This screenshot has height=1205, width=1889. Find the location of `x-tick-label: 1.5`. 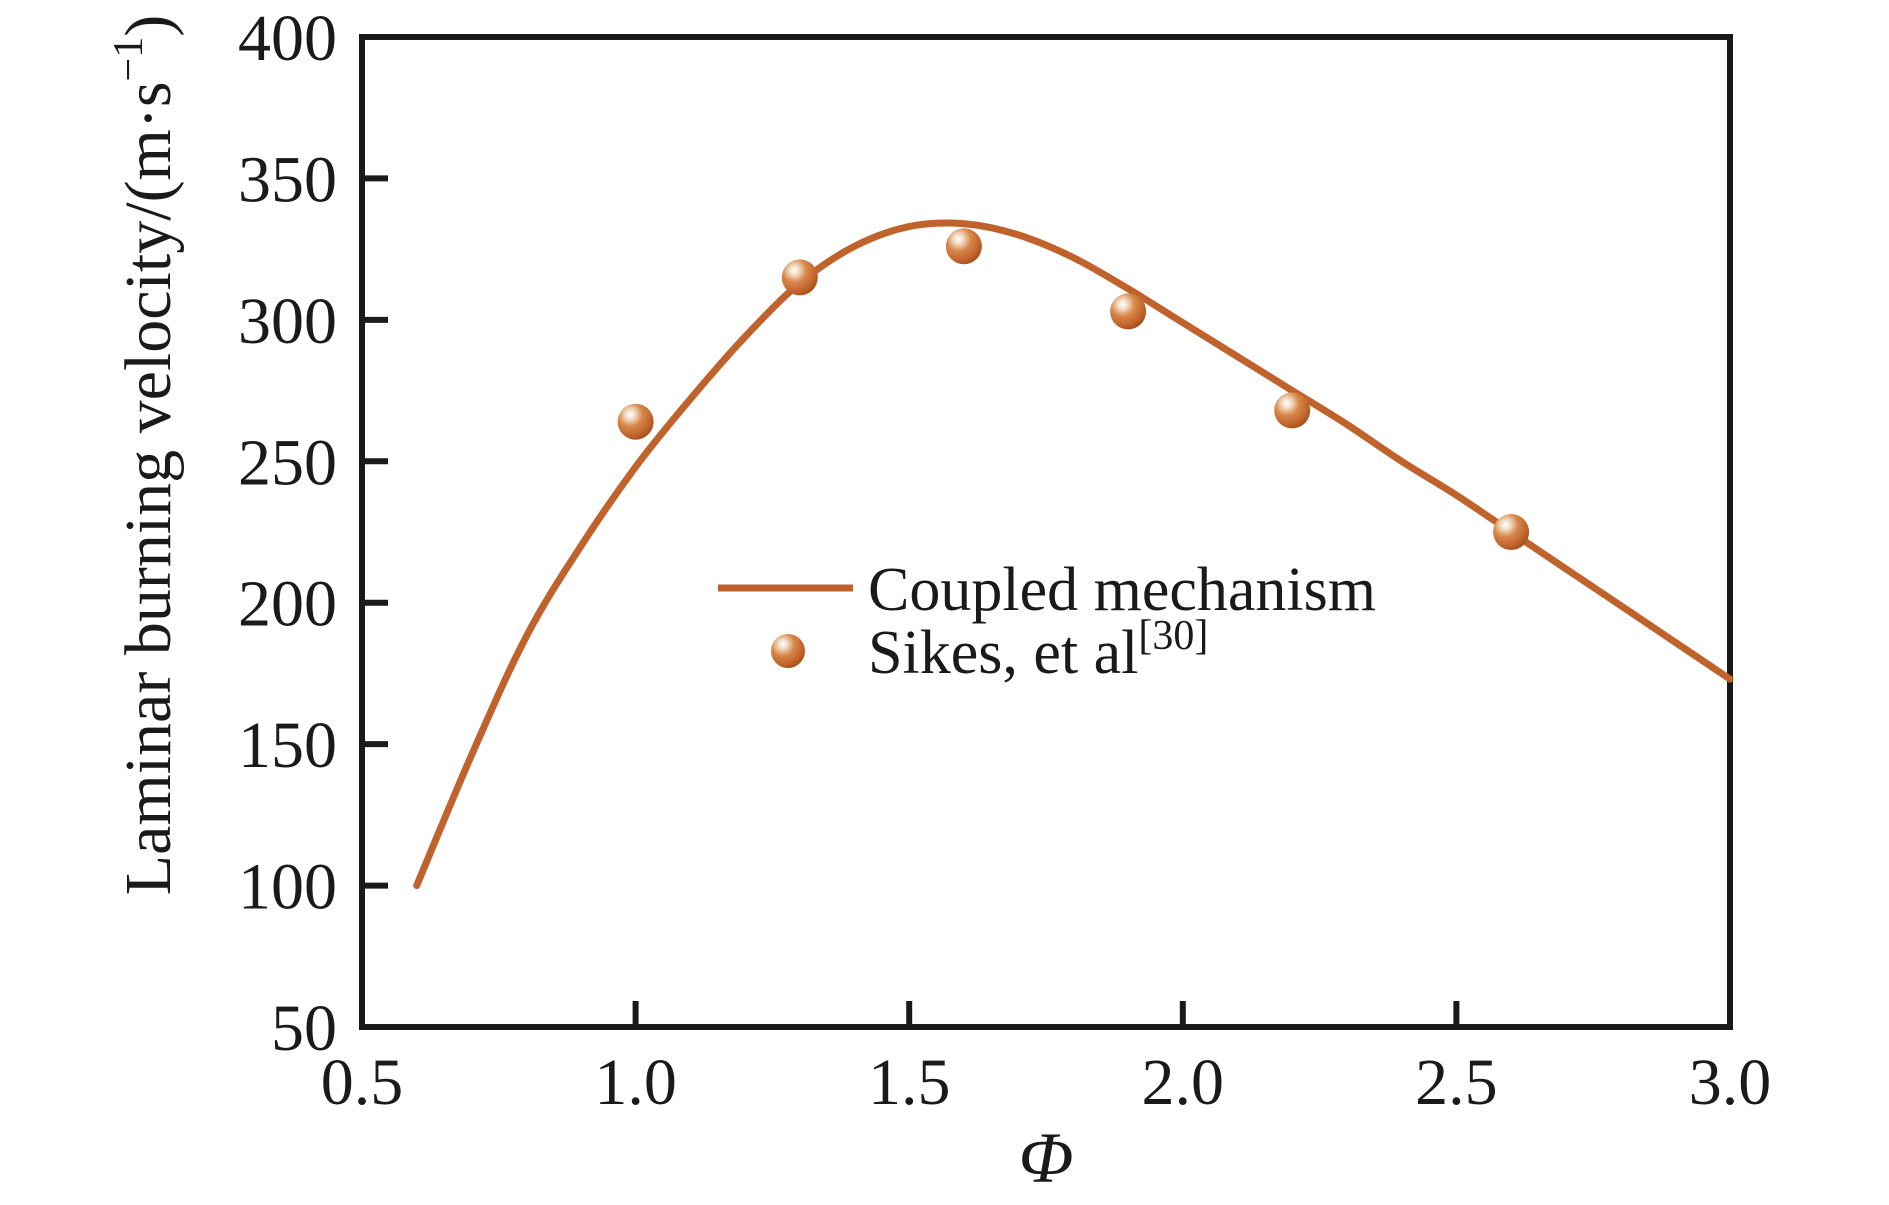

x-tick-label: 1.5 is located at coordinates (909, 1082).